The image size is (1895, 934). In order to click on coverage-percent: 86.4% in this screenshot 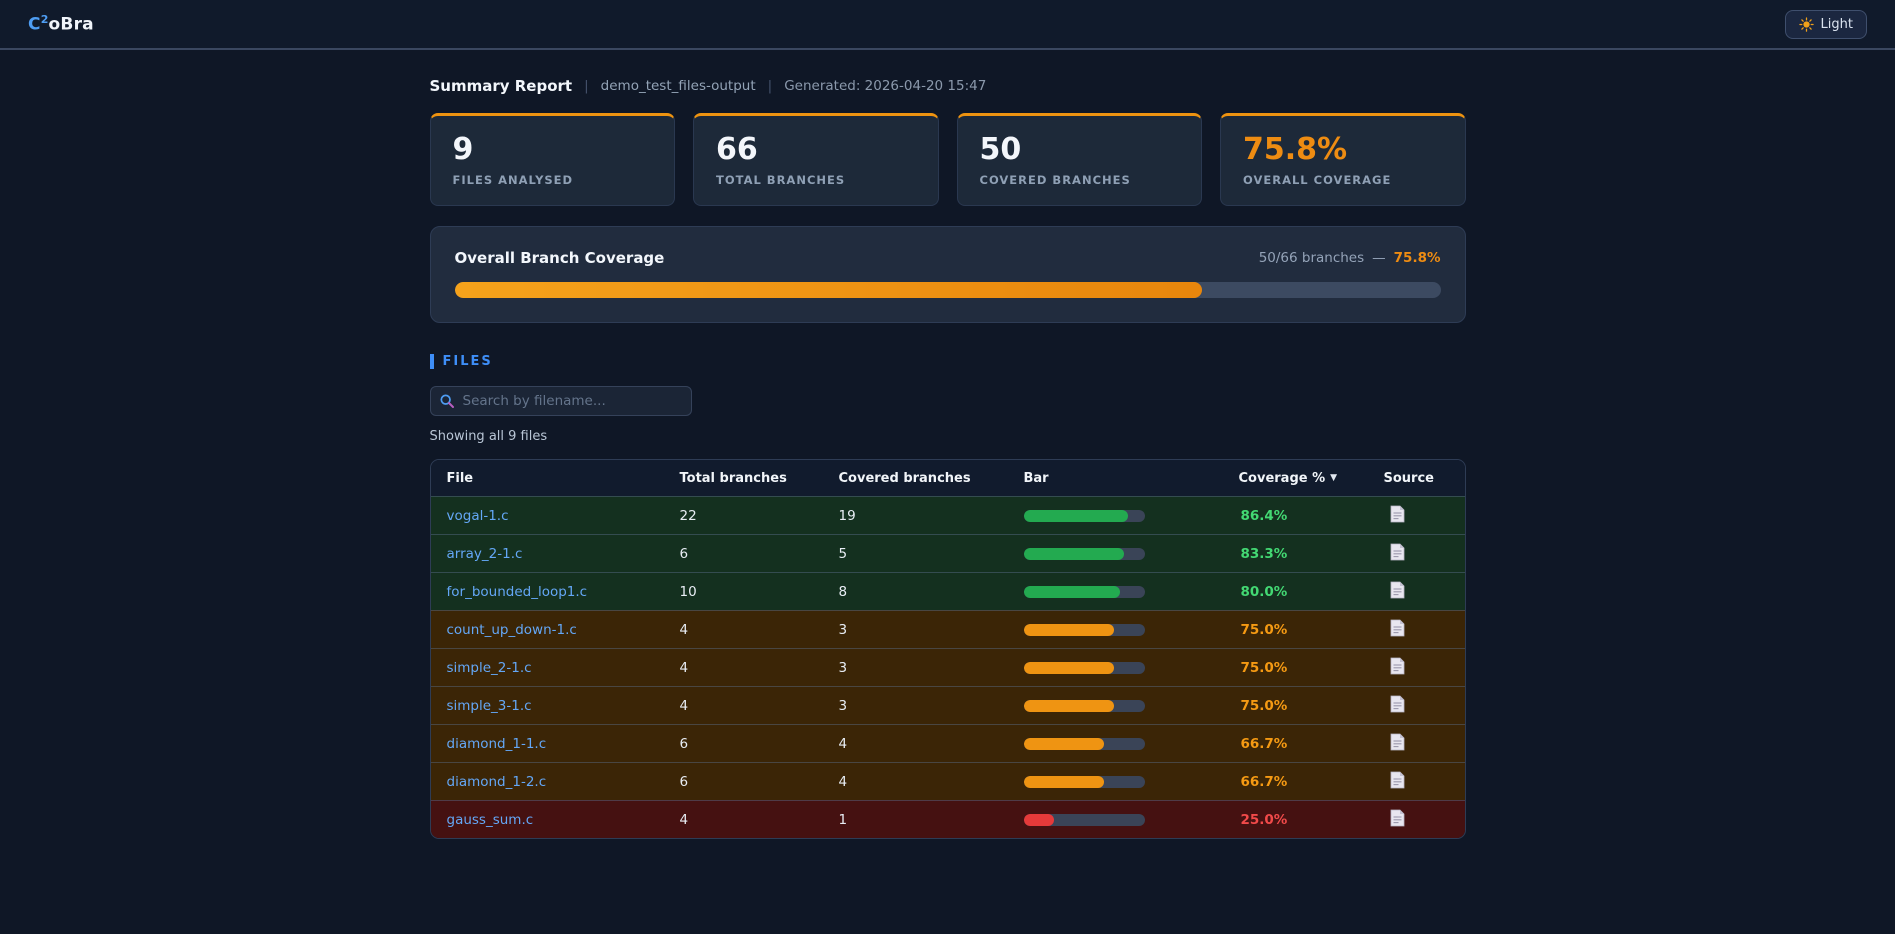, I will do `click(1264, 515)`.